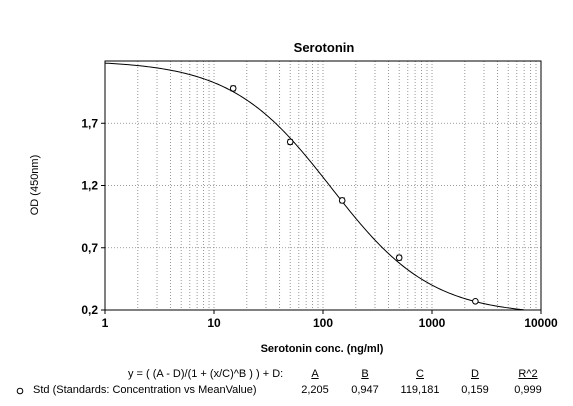 The height and width of the screenshot is (406, 573). I want to click on x-tick-label: 1000, so click(432, 323).